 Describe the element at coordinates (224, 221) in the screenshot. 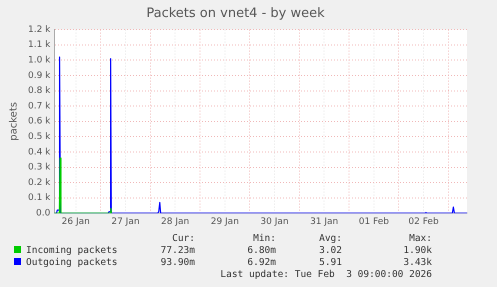

I see `x-tick-label: 29 Jan` at that location.